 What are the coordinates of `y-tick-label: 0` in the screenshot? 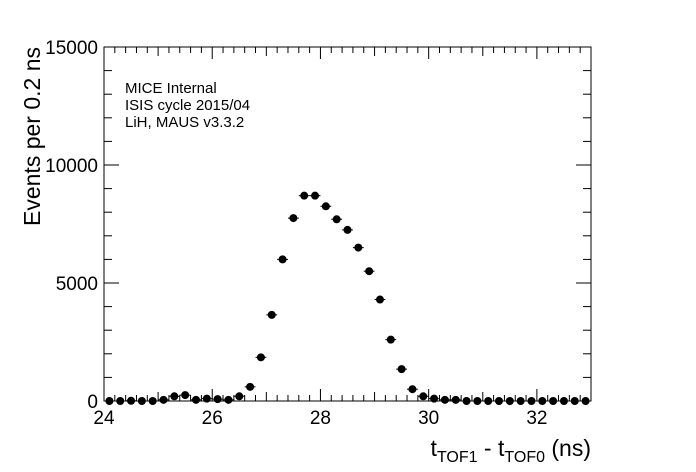 It's located at (92, 402).